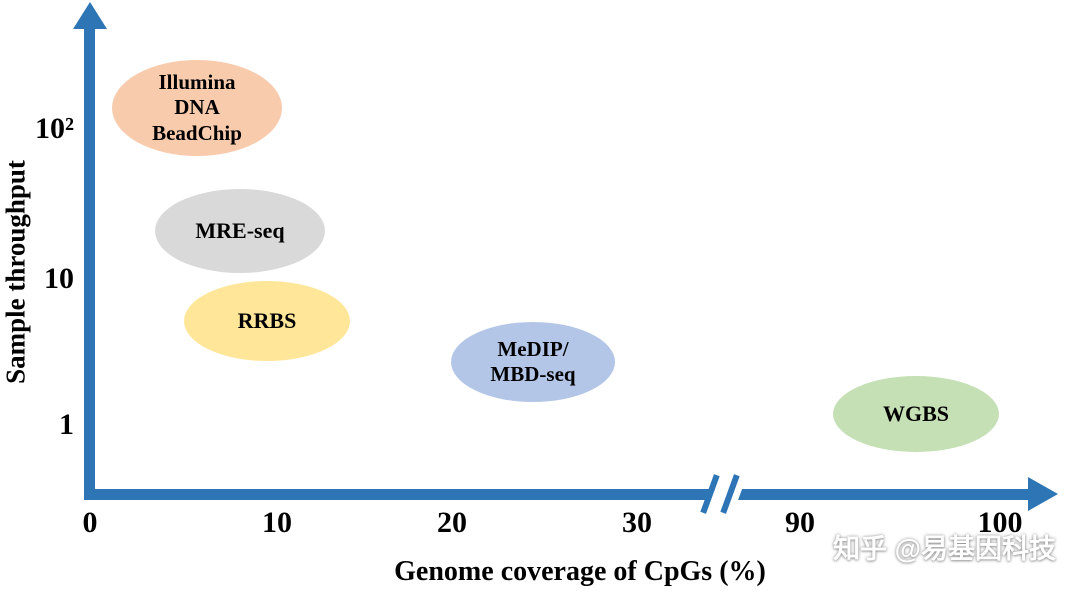  I want to click on x-axis-title: Genome coverage of CpGs (%), so click(580, 571).